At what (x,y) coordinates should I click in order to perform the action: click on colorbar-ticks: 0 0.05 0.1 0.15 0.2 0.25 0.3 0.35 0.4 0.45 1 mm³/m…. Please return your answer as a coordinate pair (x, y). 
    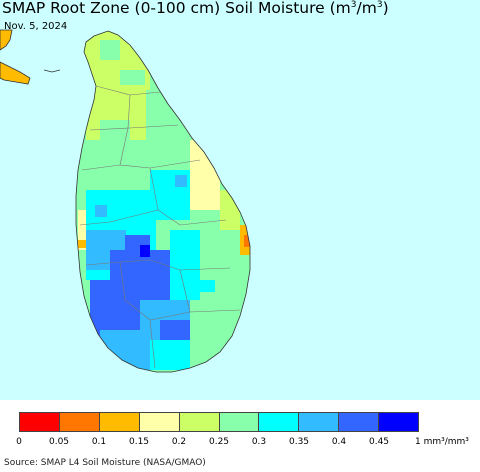
    Looking at the image, I should click on (240, 444).